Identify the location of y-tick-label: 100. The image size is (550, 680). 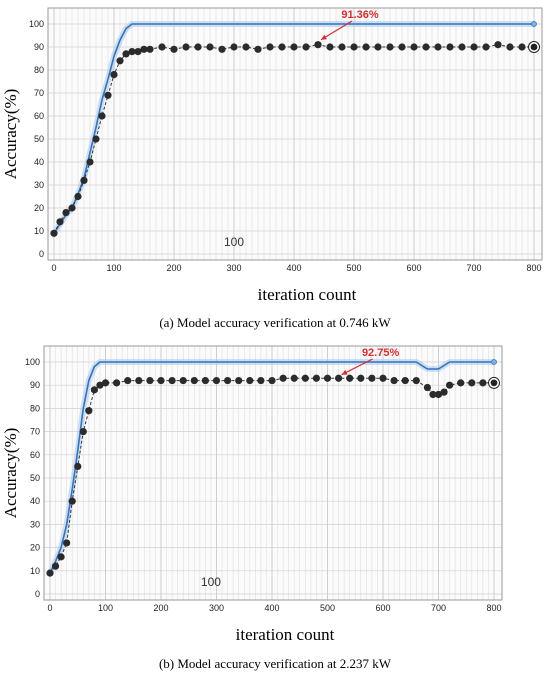
(36, 24).